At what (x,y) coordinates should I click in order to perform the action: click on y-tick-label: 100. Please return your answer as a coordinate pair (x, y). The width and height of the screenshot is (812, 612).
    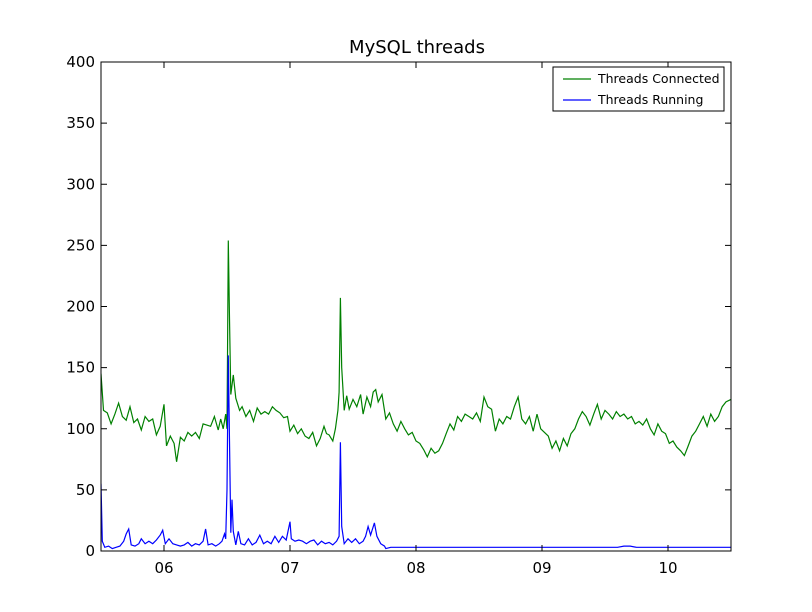
    Looking at the image, I should click on (80, 429).